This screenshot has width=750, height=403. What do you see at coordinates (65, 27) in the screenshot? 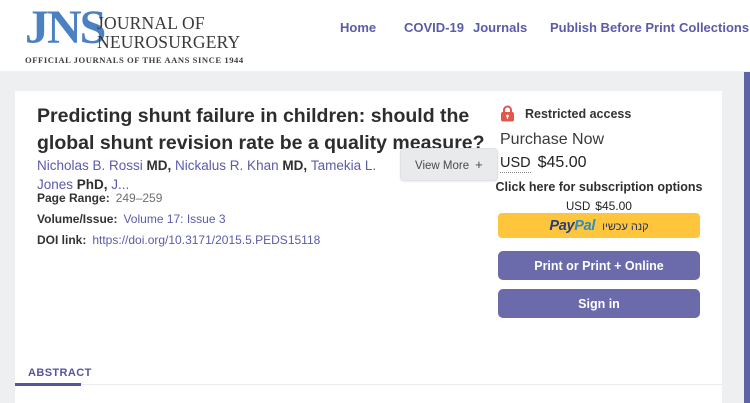
I see `logo-acronym: JNS` at bounding box center [65, 27].